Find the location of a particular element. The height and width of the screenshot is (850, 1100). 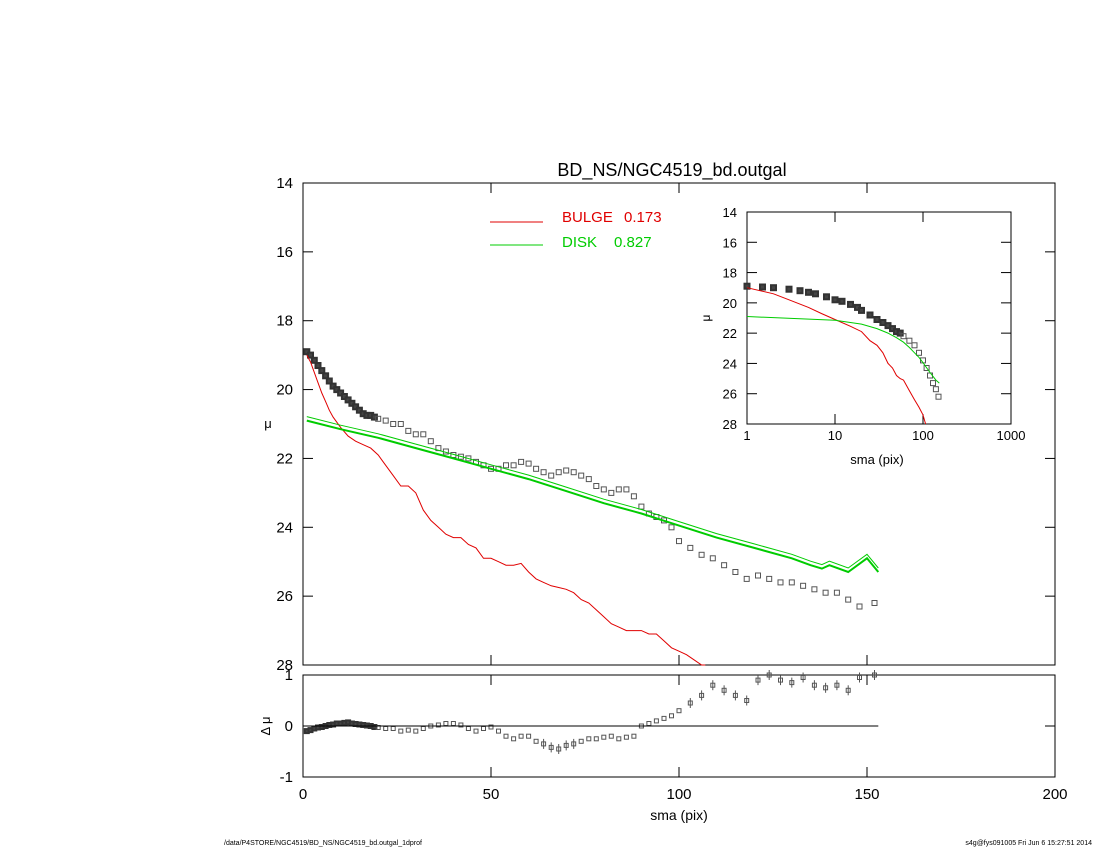

residual-y-ticks: -1 0 1 is located at coordinates (667, 726).